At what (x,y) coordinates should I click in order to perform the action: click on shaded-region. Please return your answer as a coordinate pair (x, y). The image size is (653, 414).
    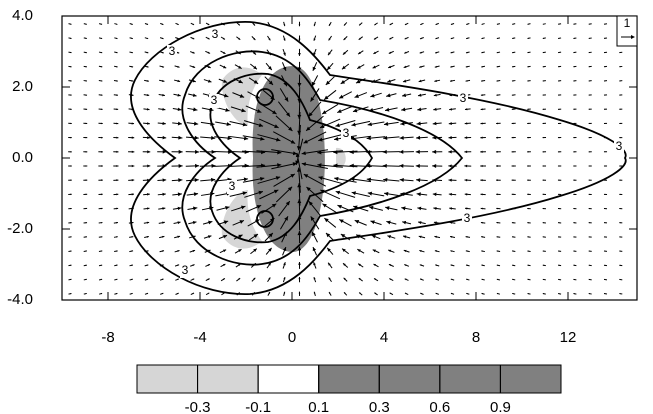
    Looking at the image, I should click on (288, 159).